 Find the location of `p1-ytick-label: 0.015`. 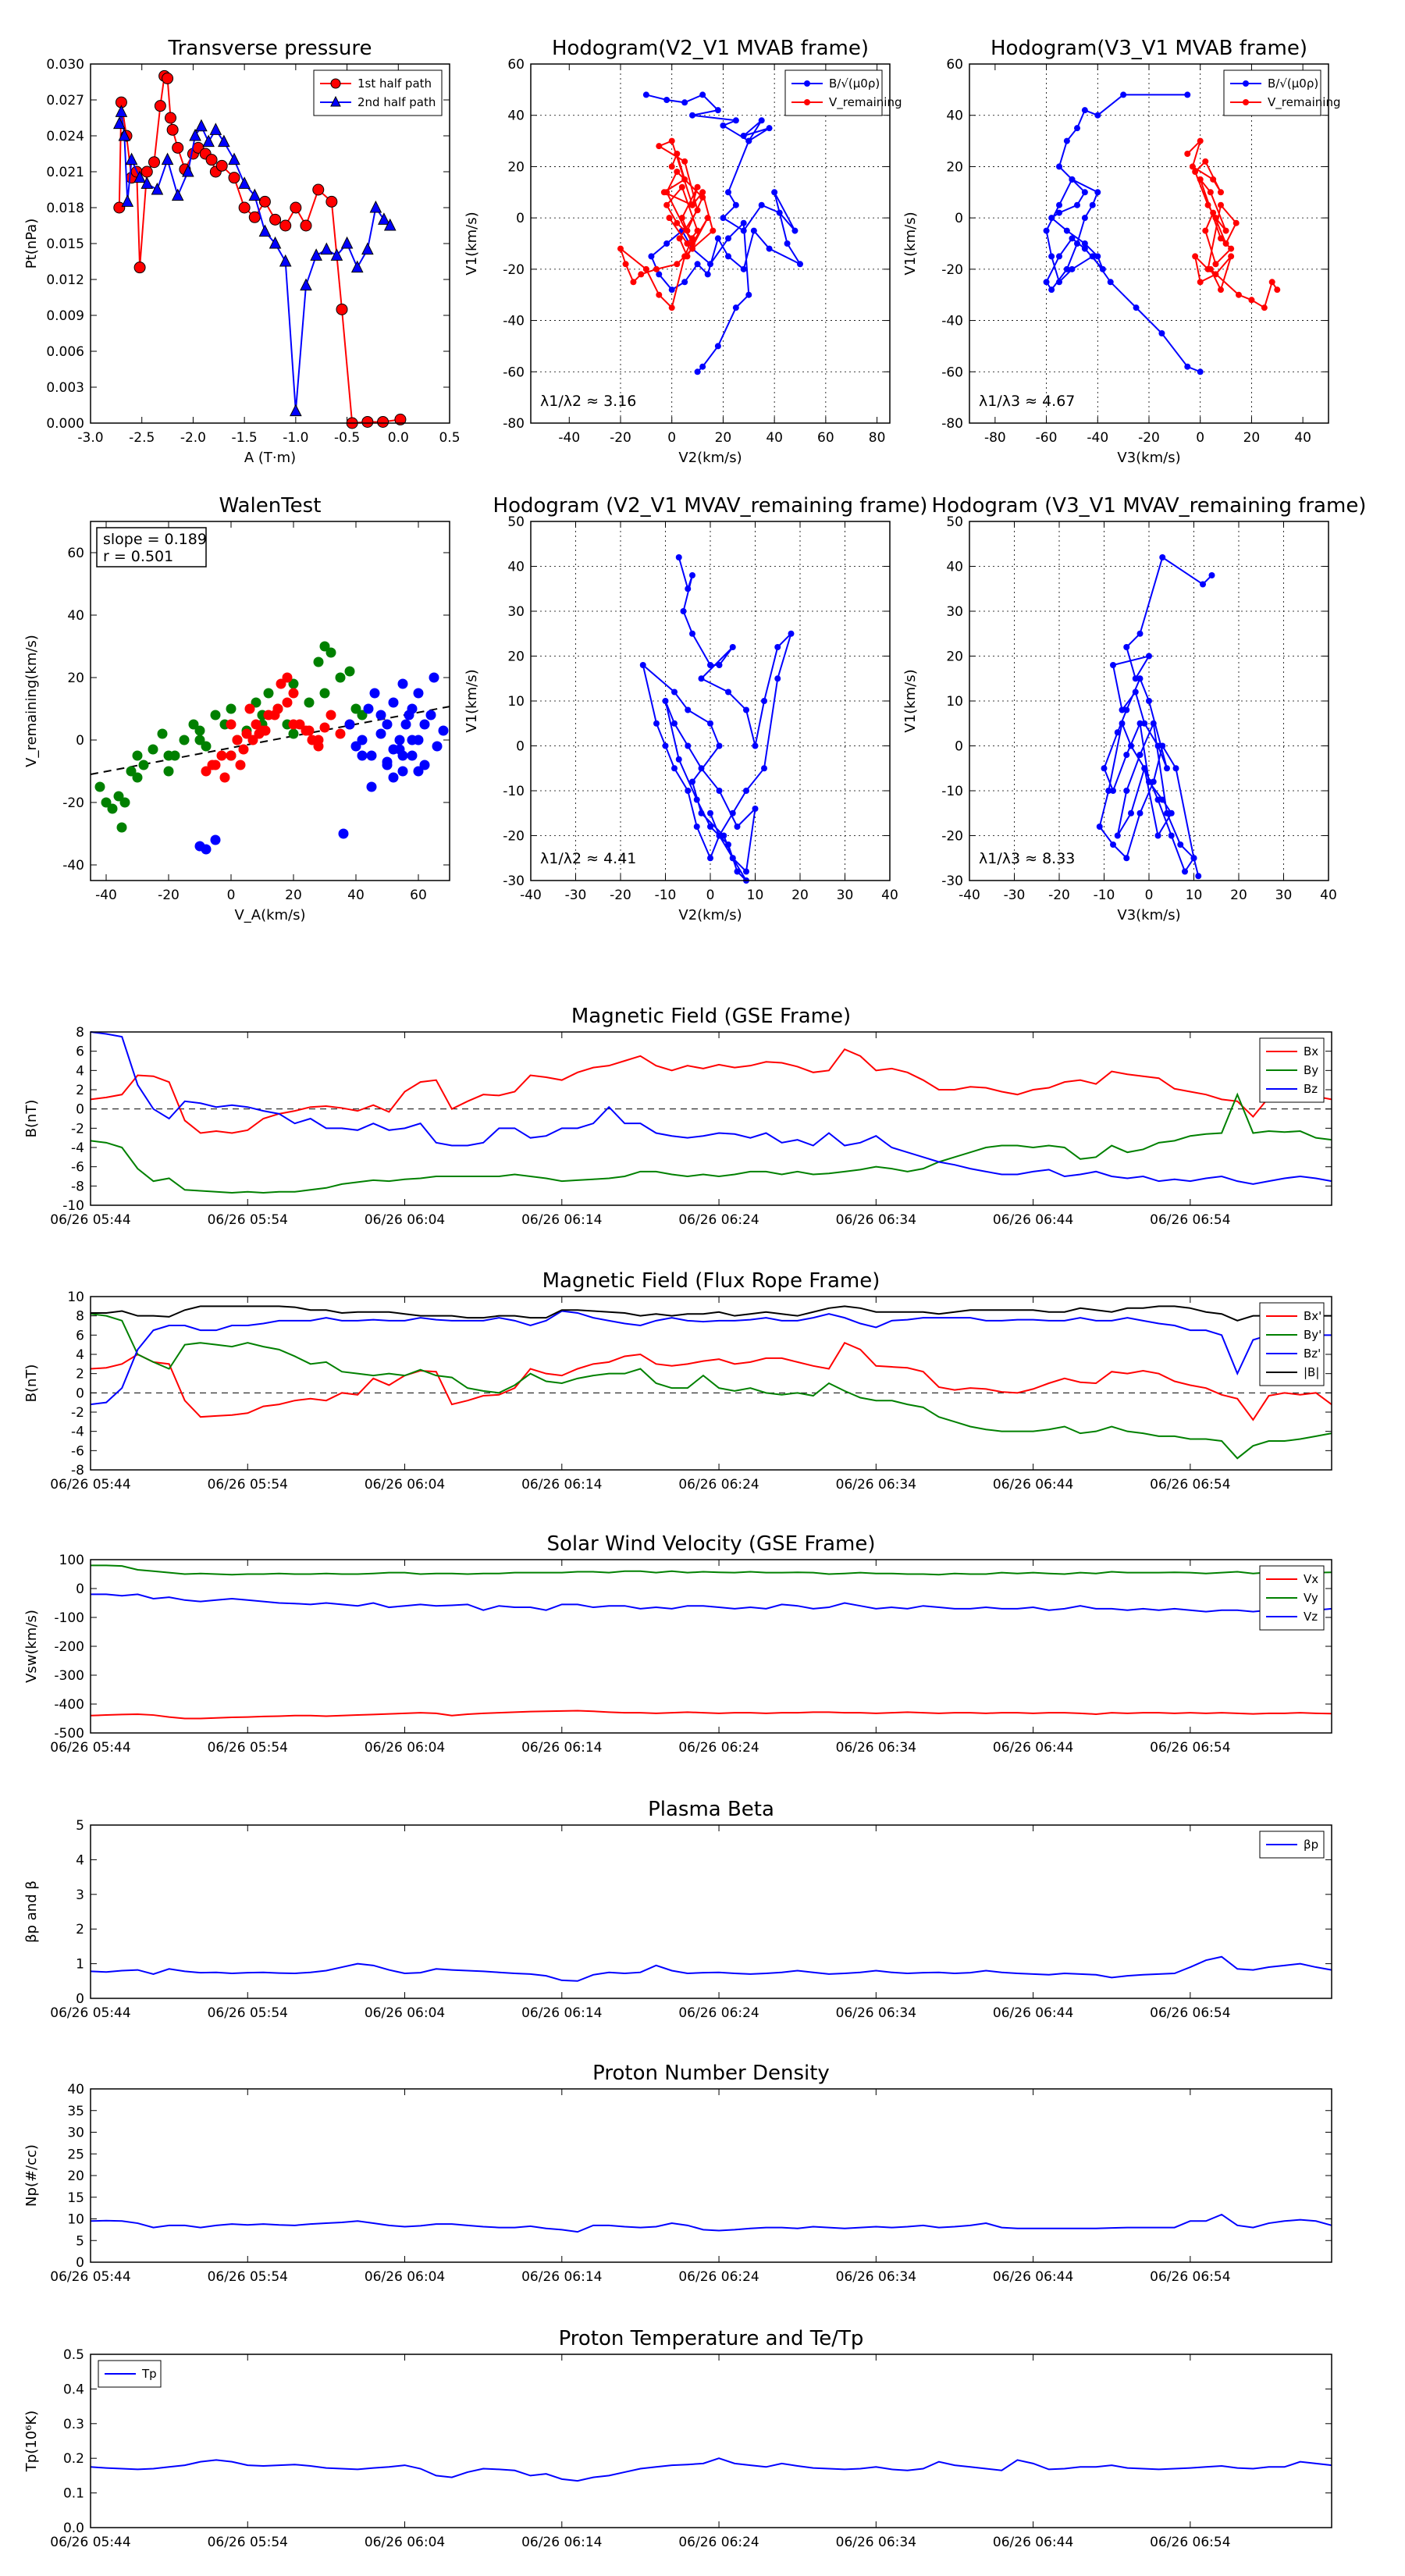

p1-ytick-label: 0.015 is located at coordinates (65, 245).